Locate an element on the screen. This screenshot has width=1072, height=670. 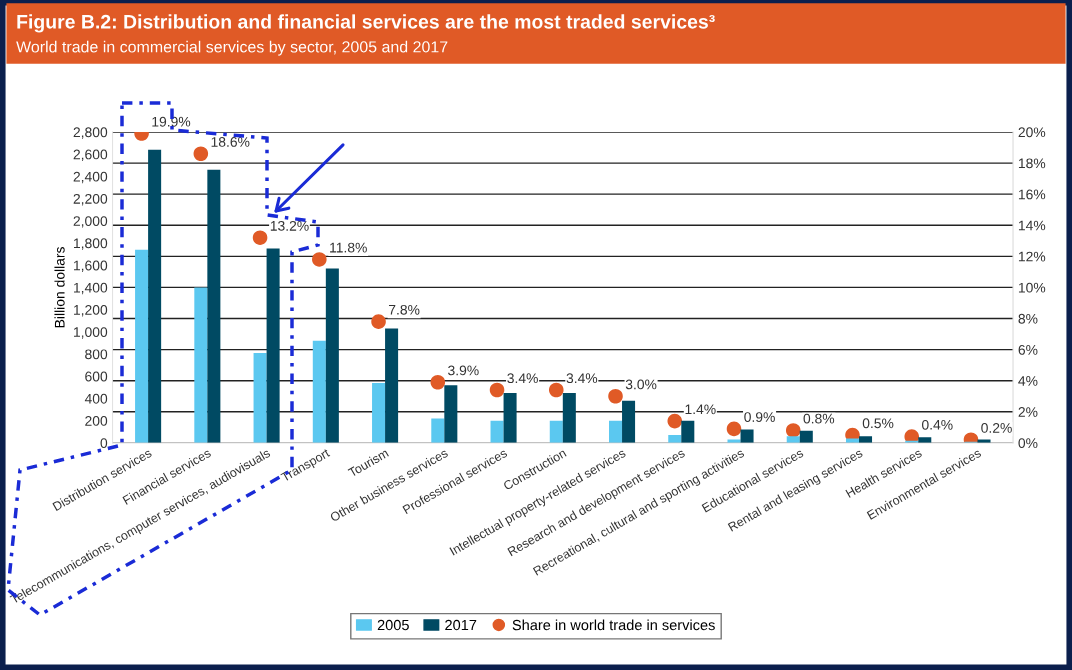
data-label: 7.8% is located at coordinates (404, 309).